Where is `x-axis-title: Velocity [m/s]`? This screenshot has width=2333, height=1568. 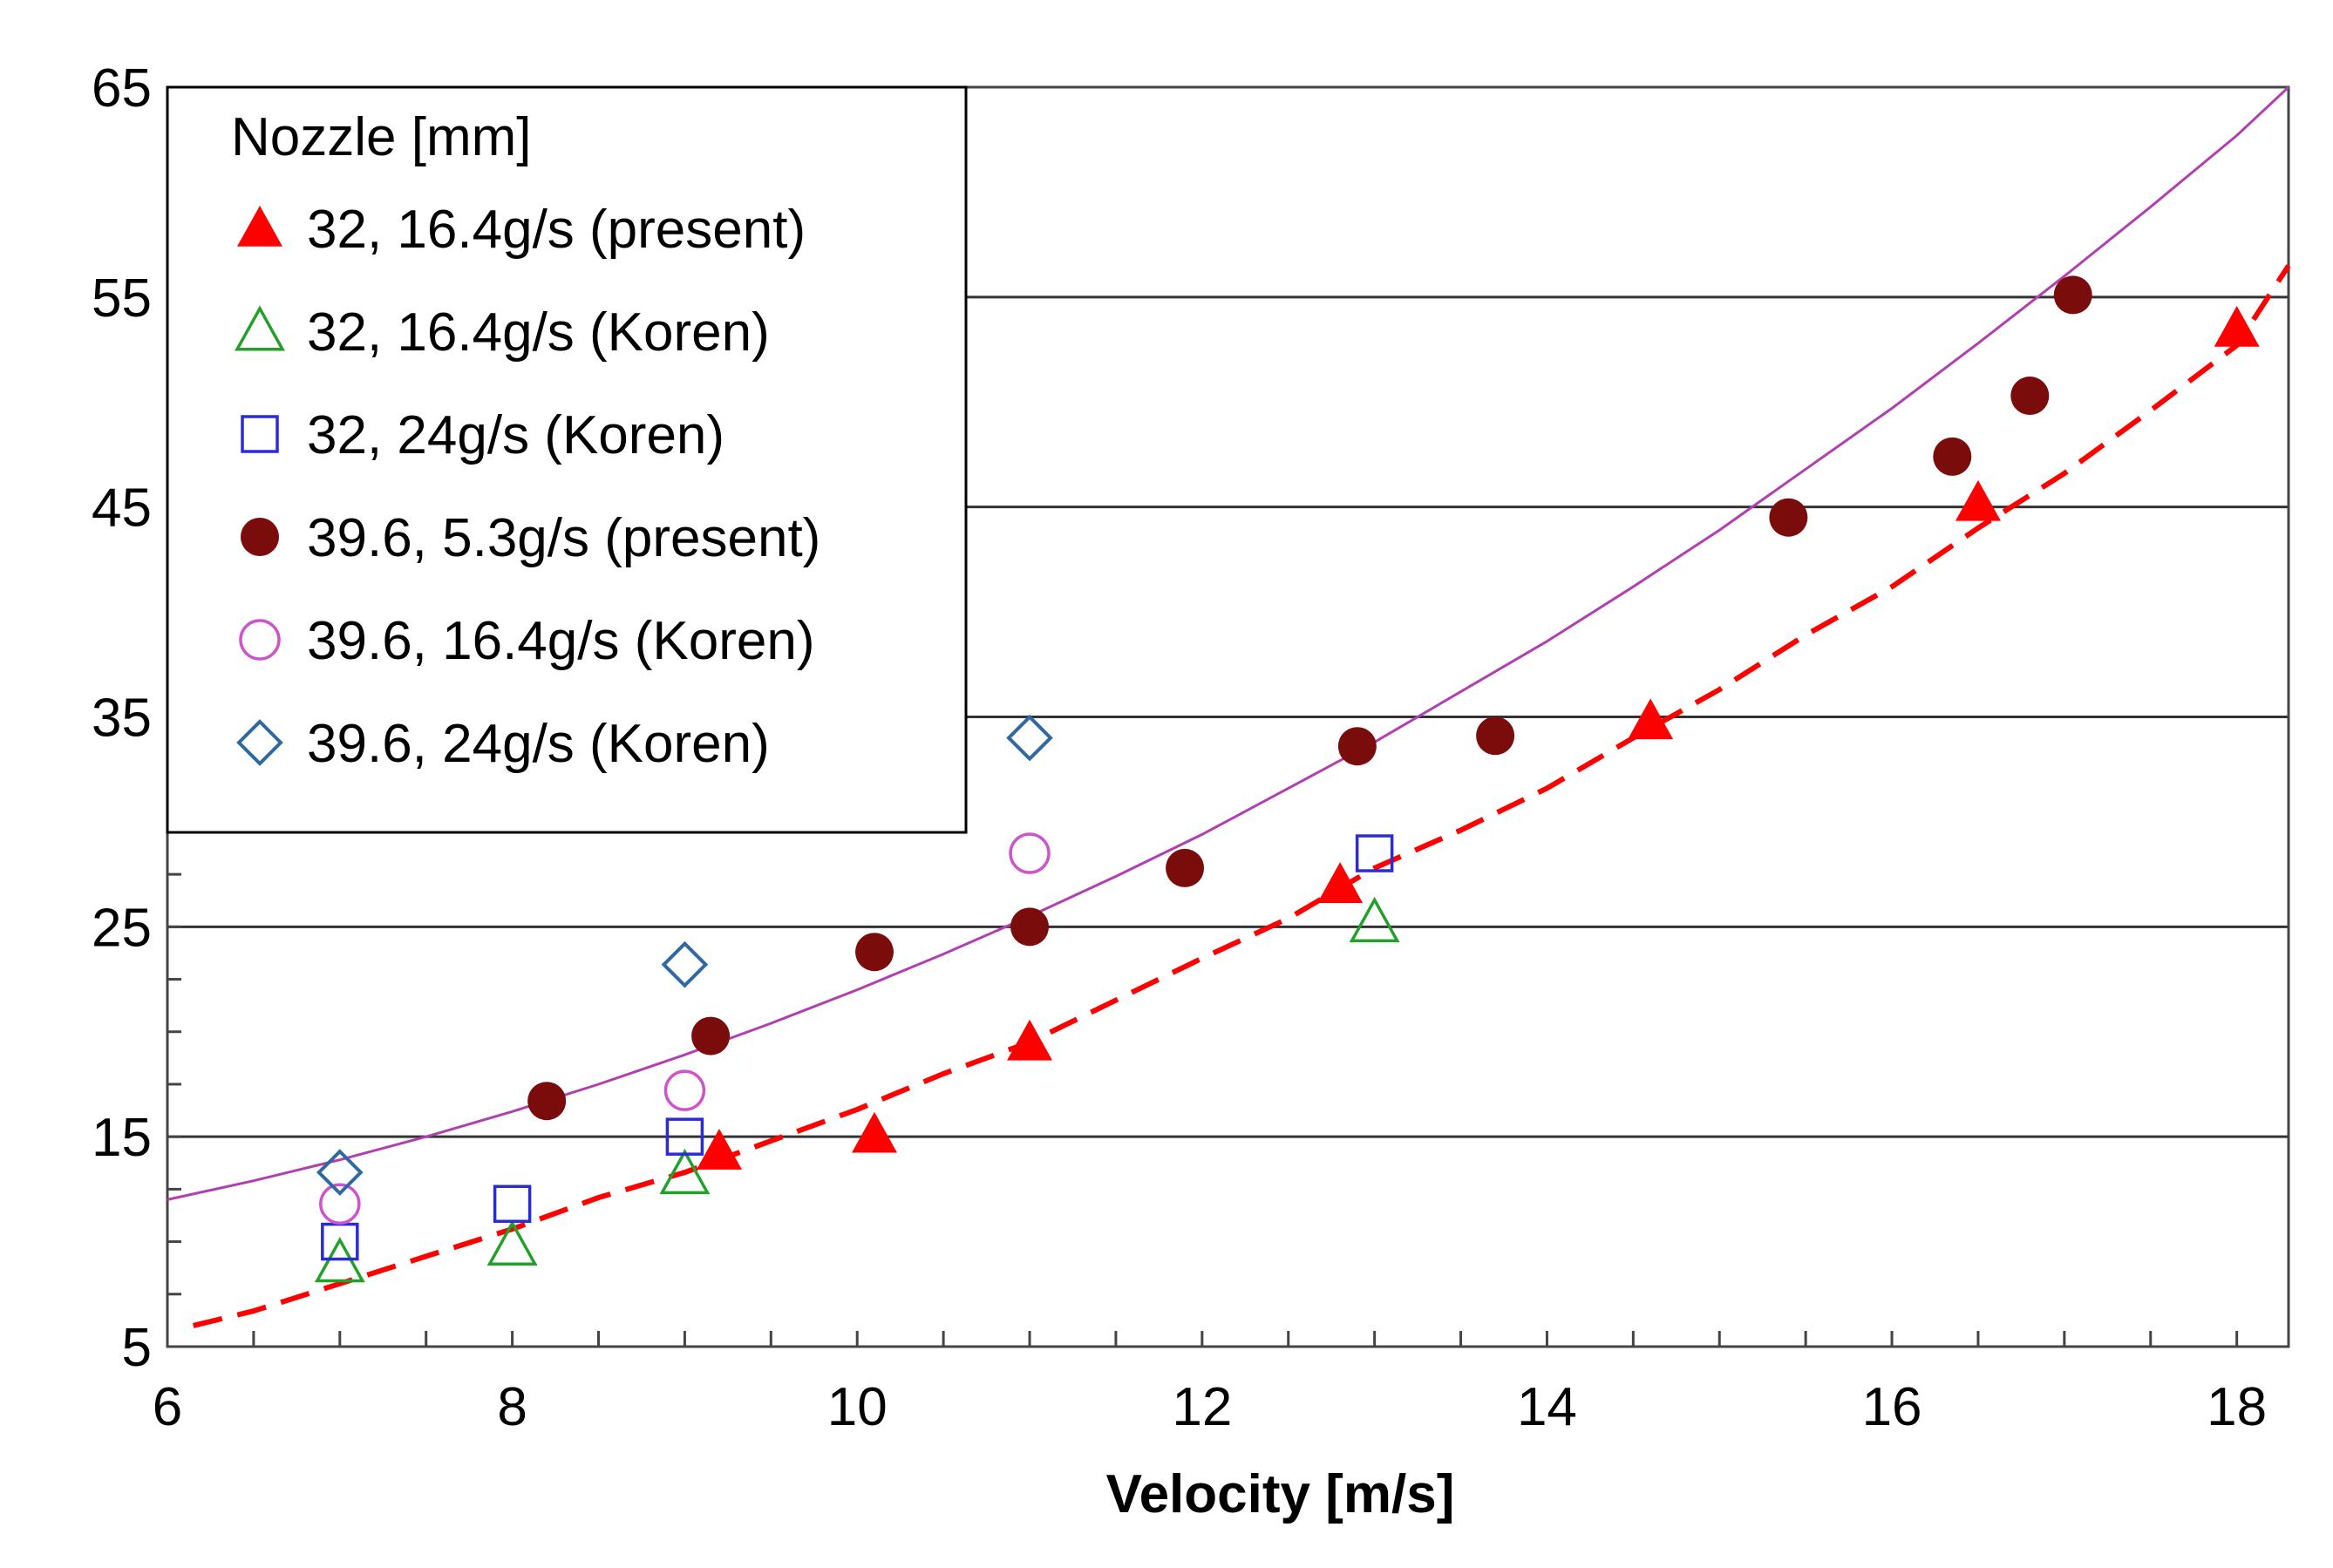 x-axis-title: Velocity [m/s] is located at coordinates (1280, 1494).